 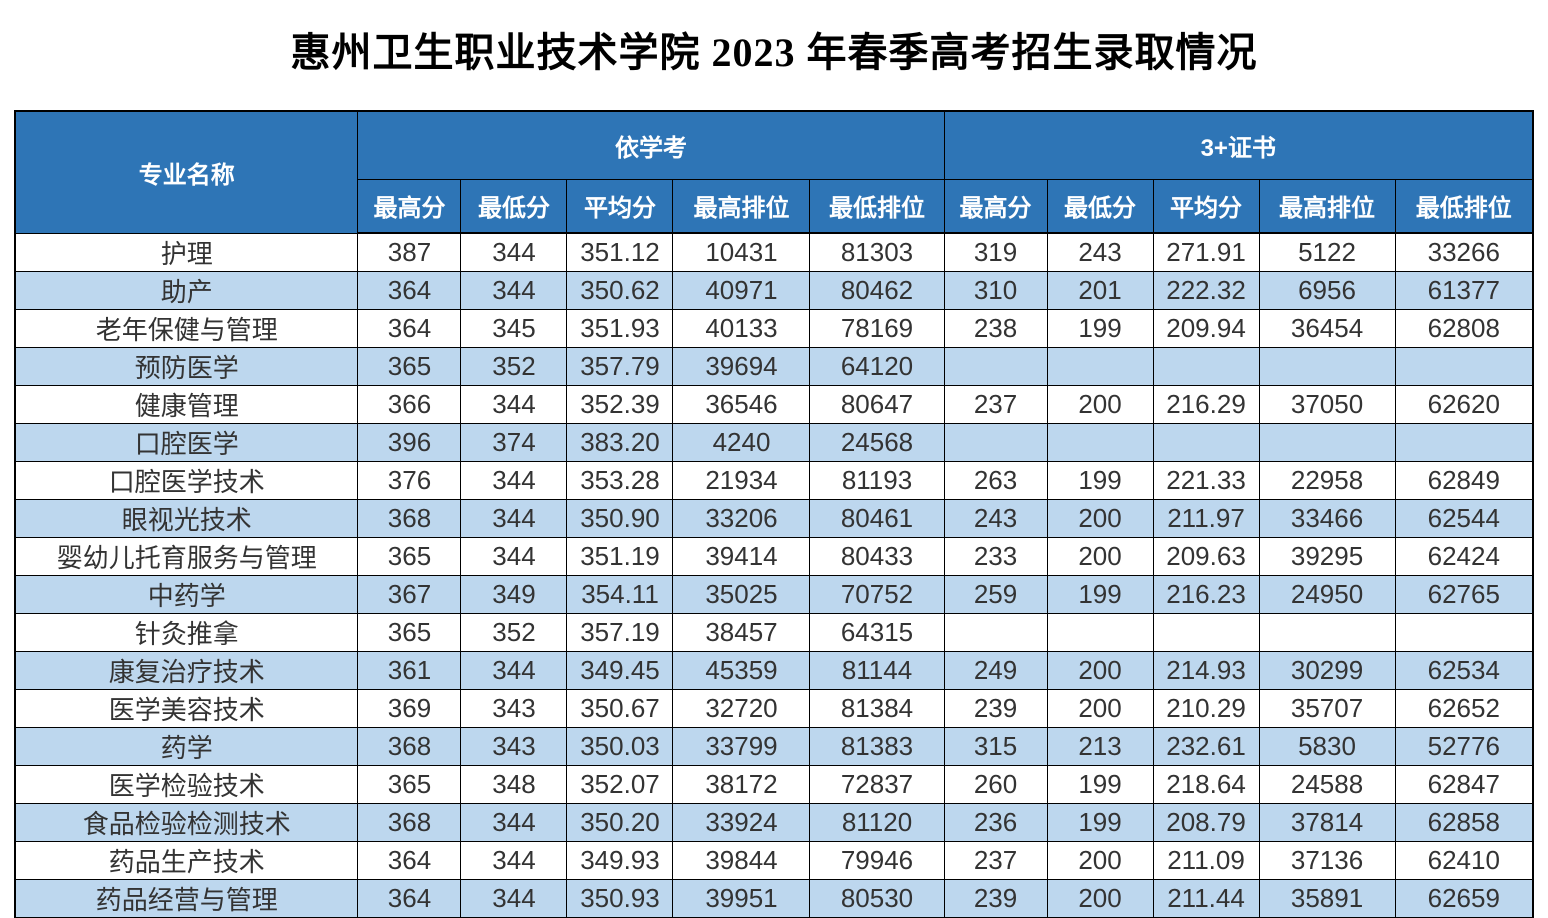 What do you see at coordinates (1206, 860) in the screenshot?
I see `zs-avg-score-cell: 211.09` at bounding box center [1206, 860].